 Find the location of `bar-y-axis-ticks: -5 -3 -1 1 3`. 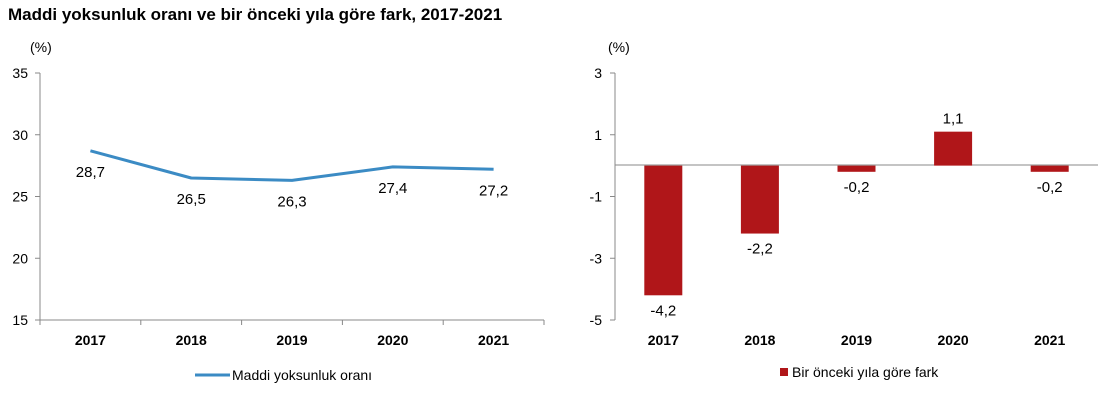

bar-y-axis-ticks: -5 -3 -1 1 3 is located at coordinates (602, 196).